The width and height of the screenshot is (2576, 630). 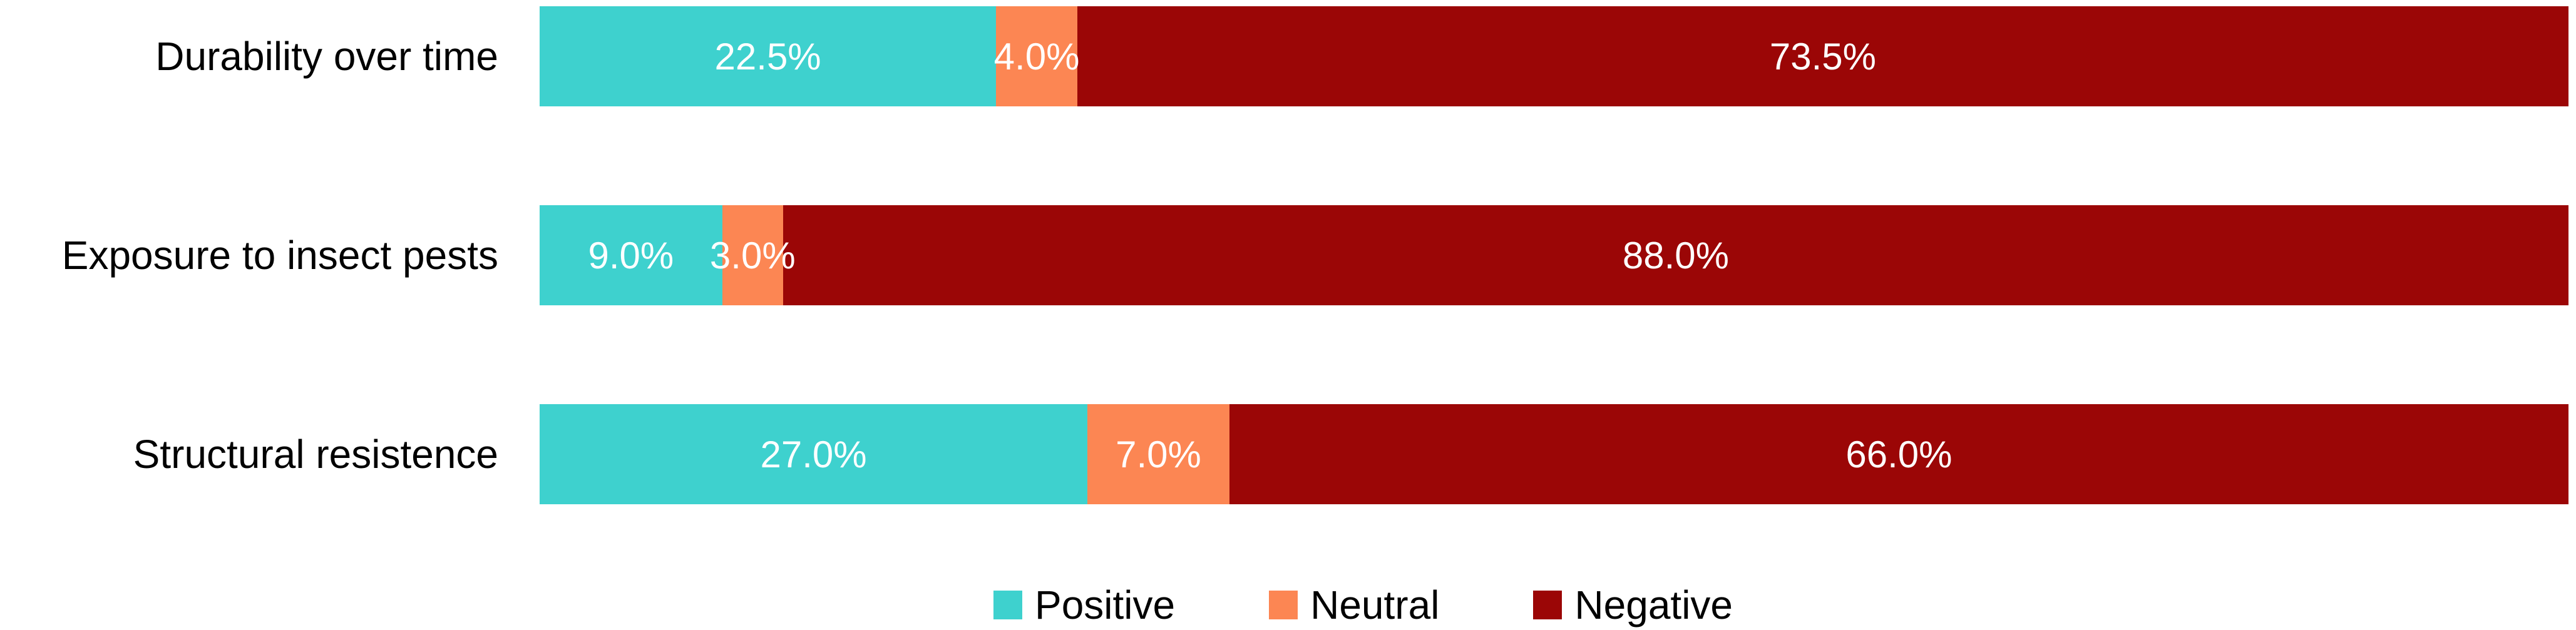 I want to click on bar-segment-negative: 66.0%, so click(x=1898, y=454).